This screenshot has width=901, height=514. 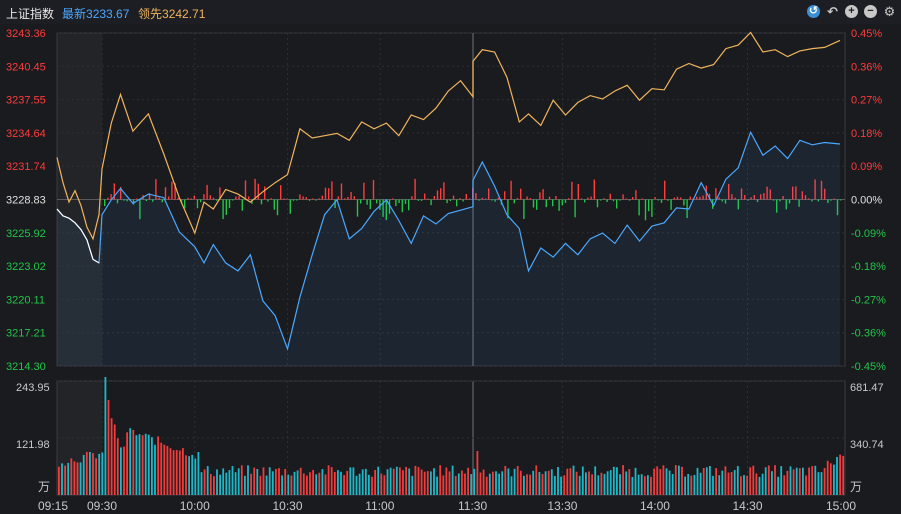 What do you see at coordinates (851, 11) in the screenshot?
I see `zoom-in-icon: +` at bounding box center [851, 11].